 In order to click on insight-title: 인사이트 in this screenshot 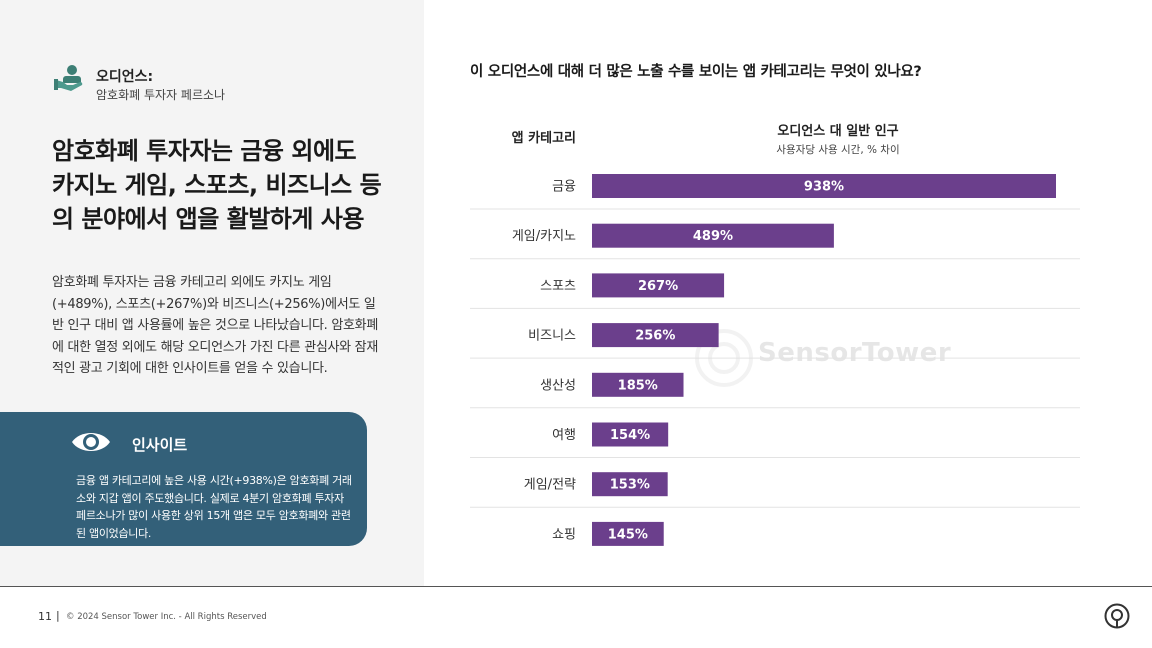, I will do `click(160, 445)`.